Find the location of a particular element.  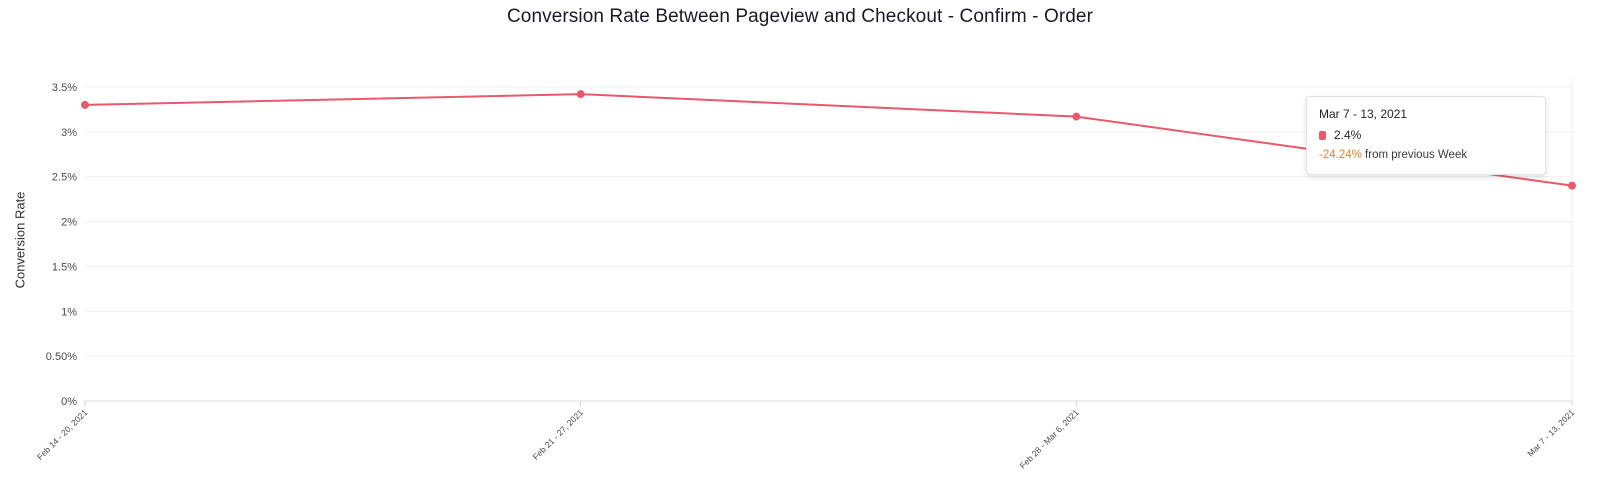

y-tick-label: 3.5% is located at coordinates (64, 88).